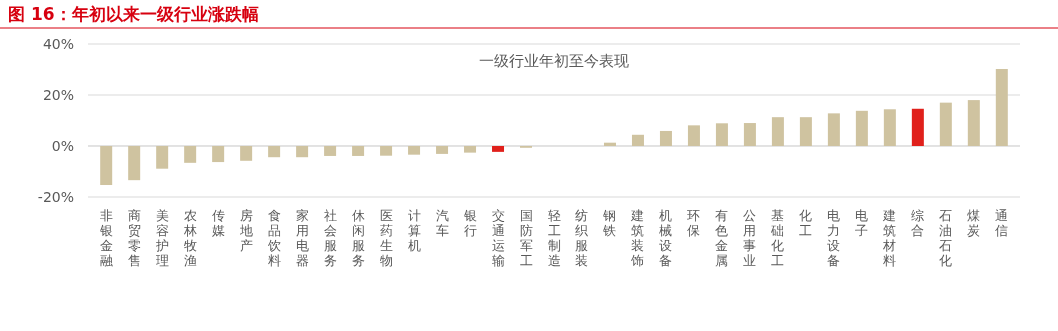 The image size is (1058, 331). Describe the element at coordinates (55, 196) in the screenshot. I see `y-tick-label: -20%` at that location.